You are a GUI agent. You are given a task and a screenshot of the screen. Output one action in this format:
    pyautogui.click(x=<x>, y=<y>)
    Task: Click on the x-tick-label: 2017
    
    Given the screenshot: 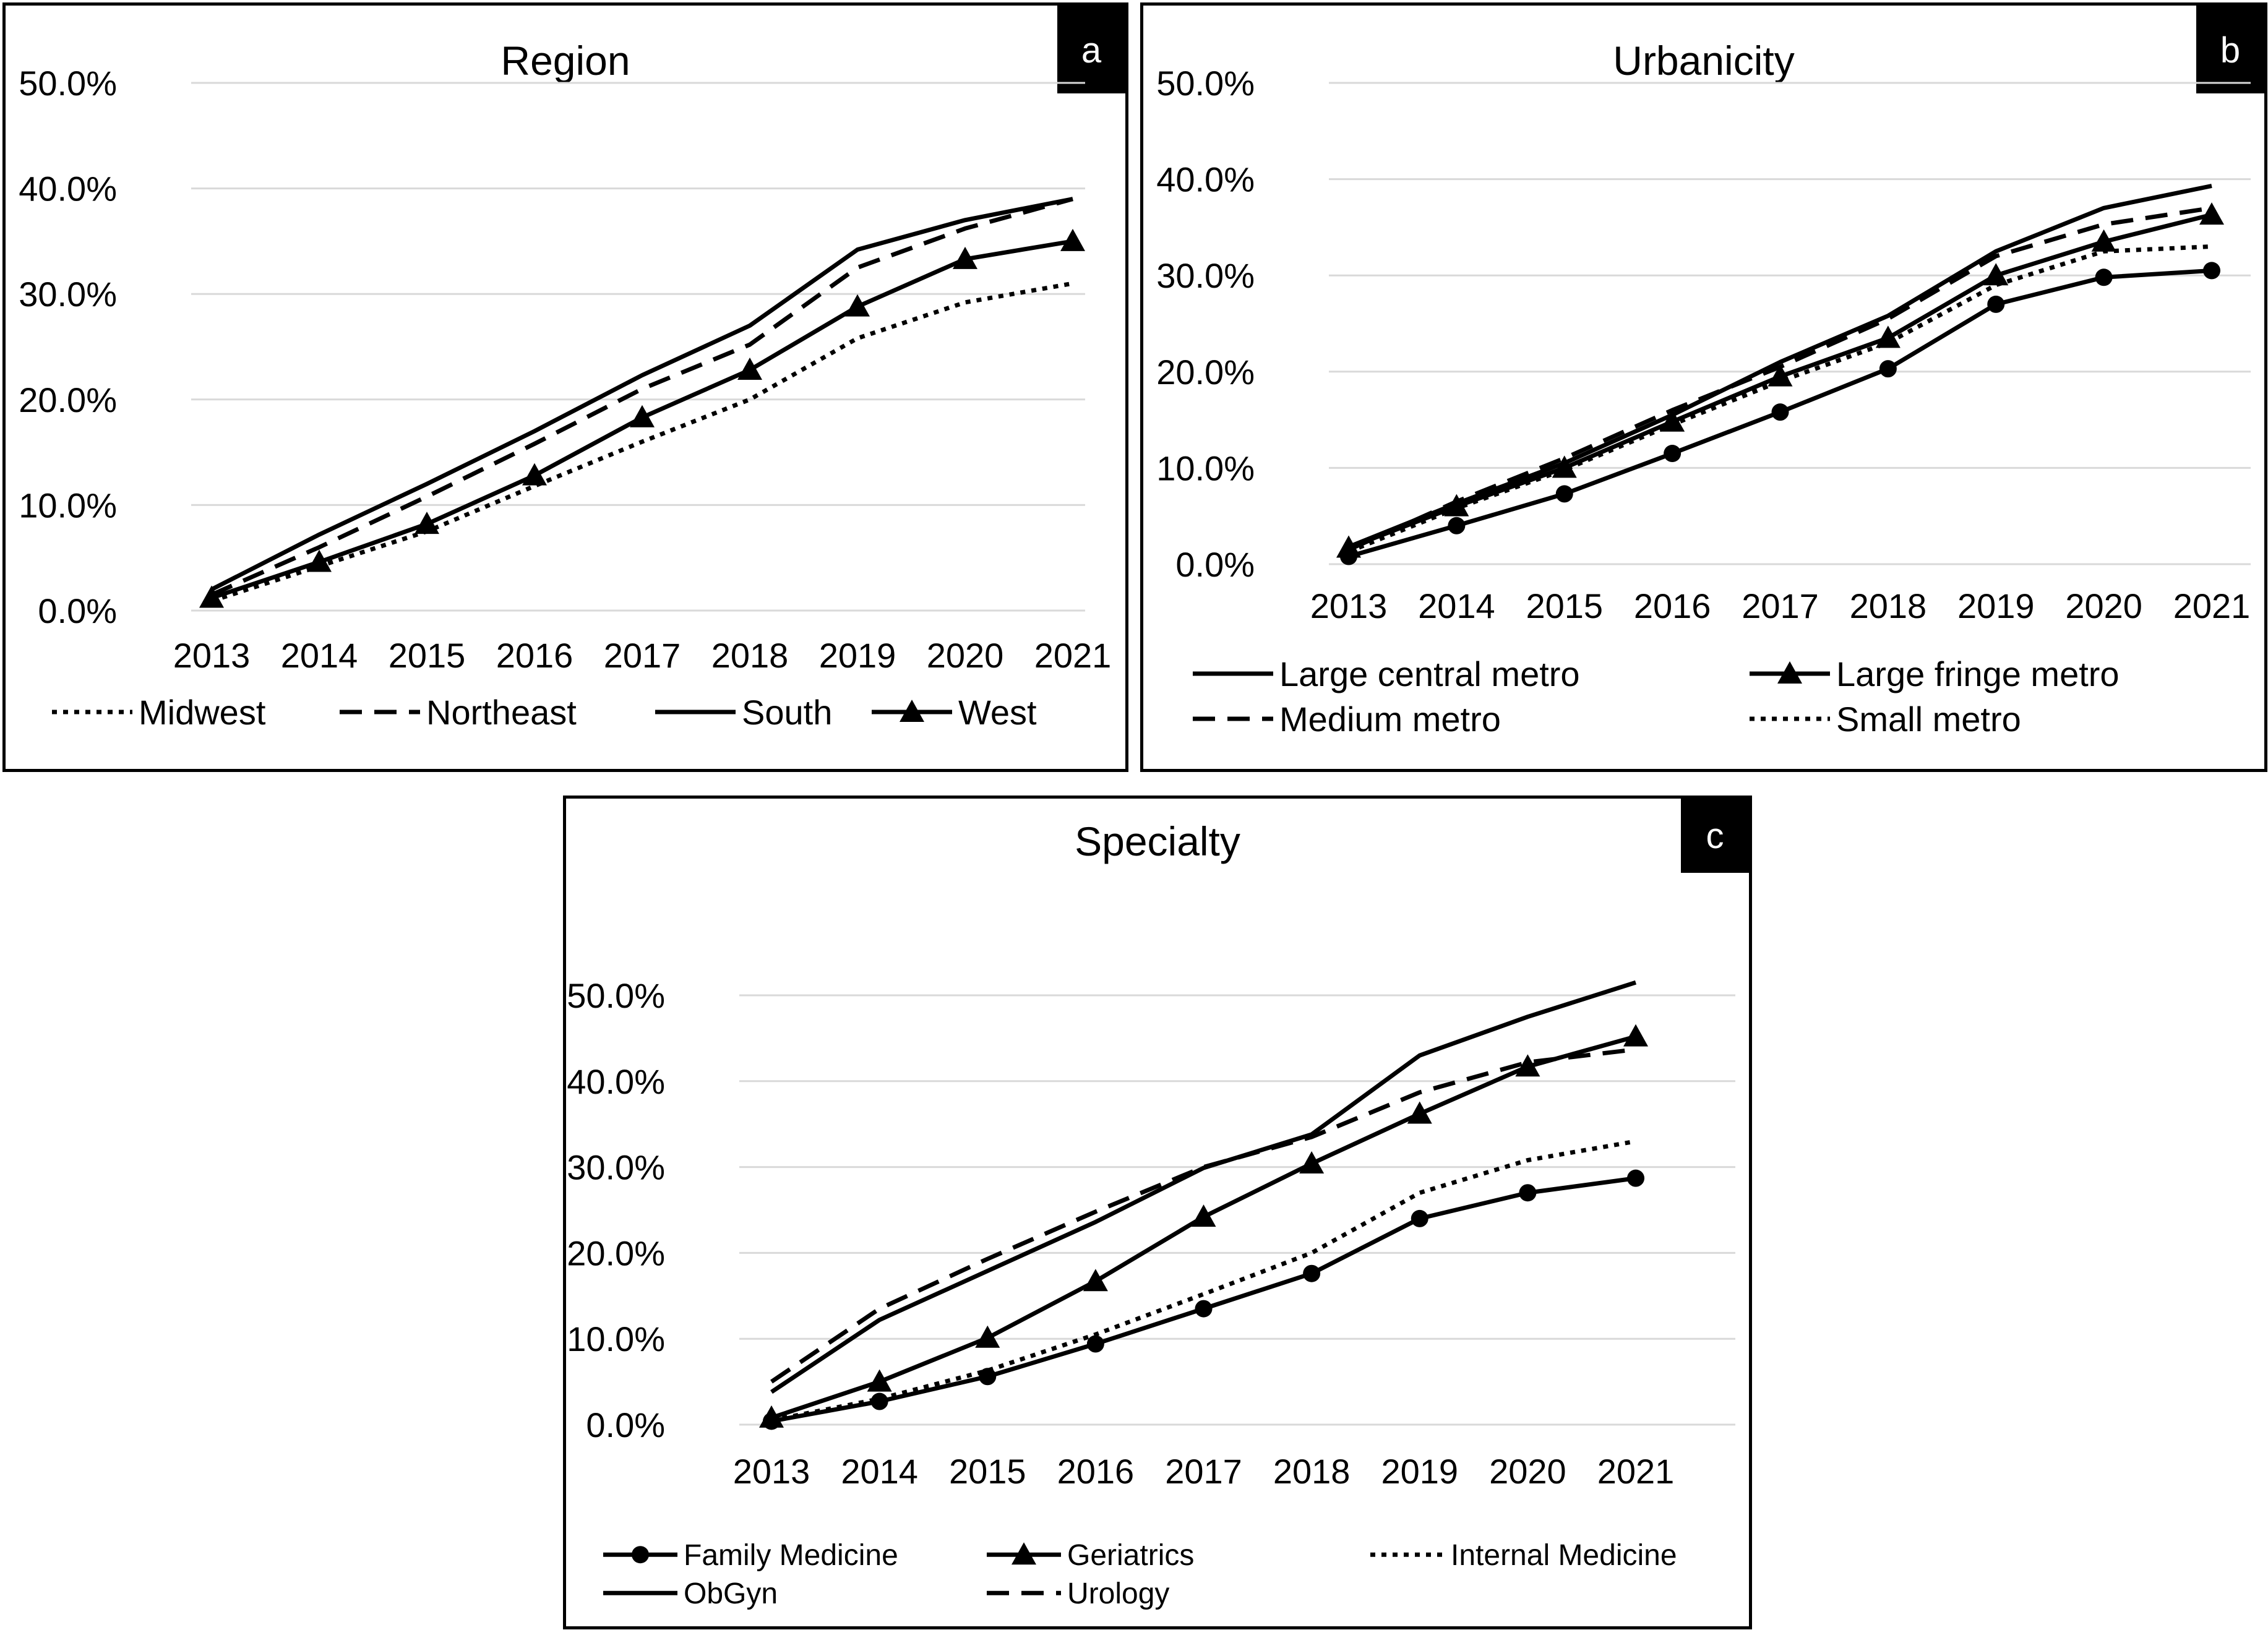 What is the action you would take?
    pyautogui.click(x=642, y=656)
    